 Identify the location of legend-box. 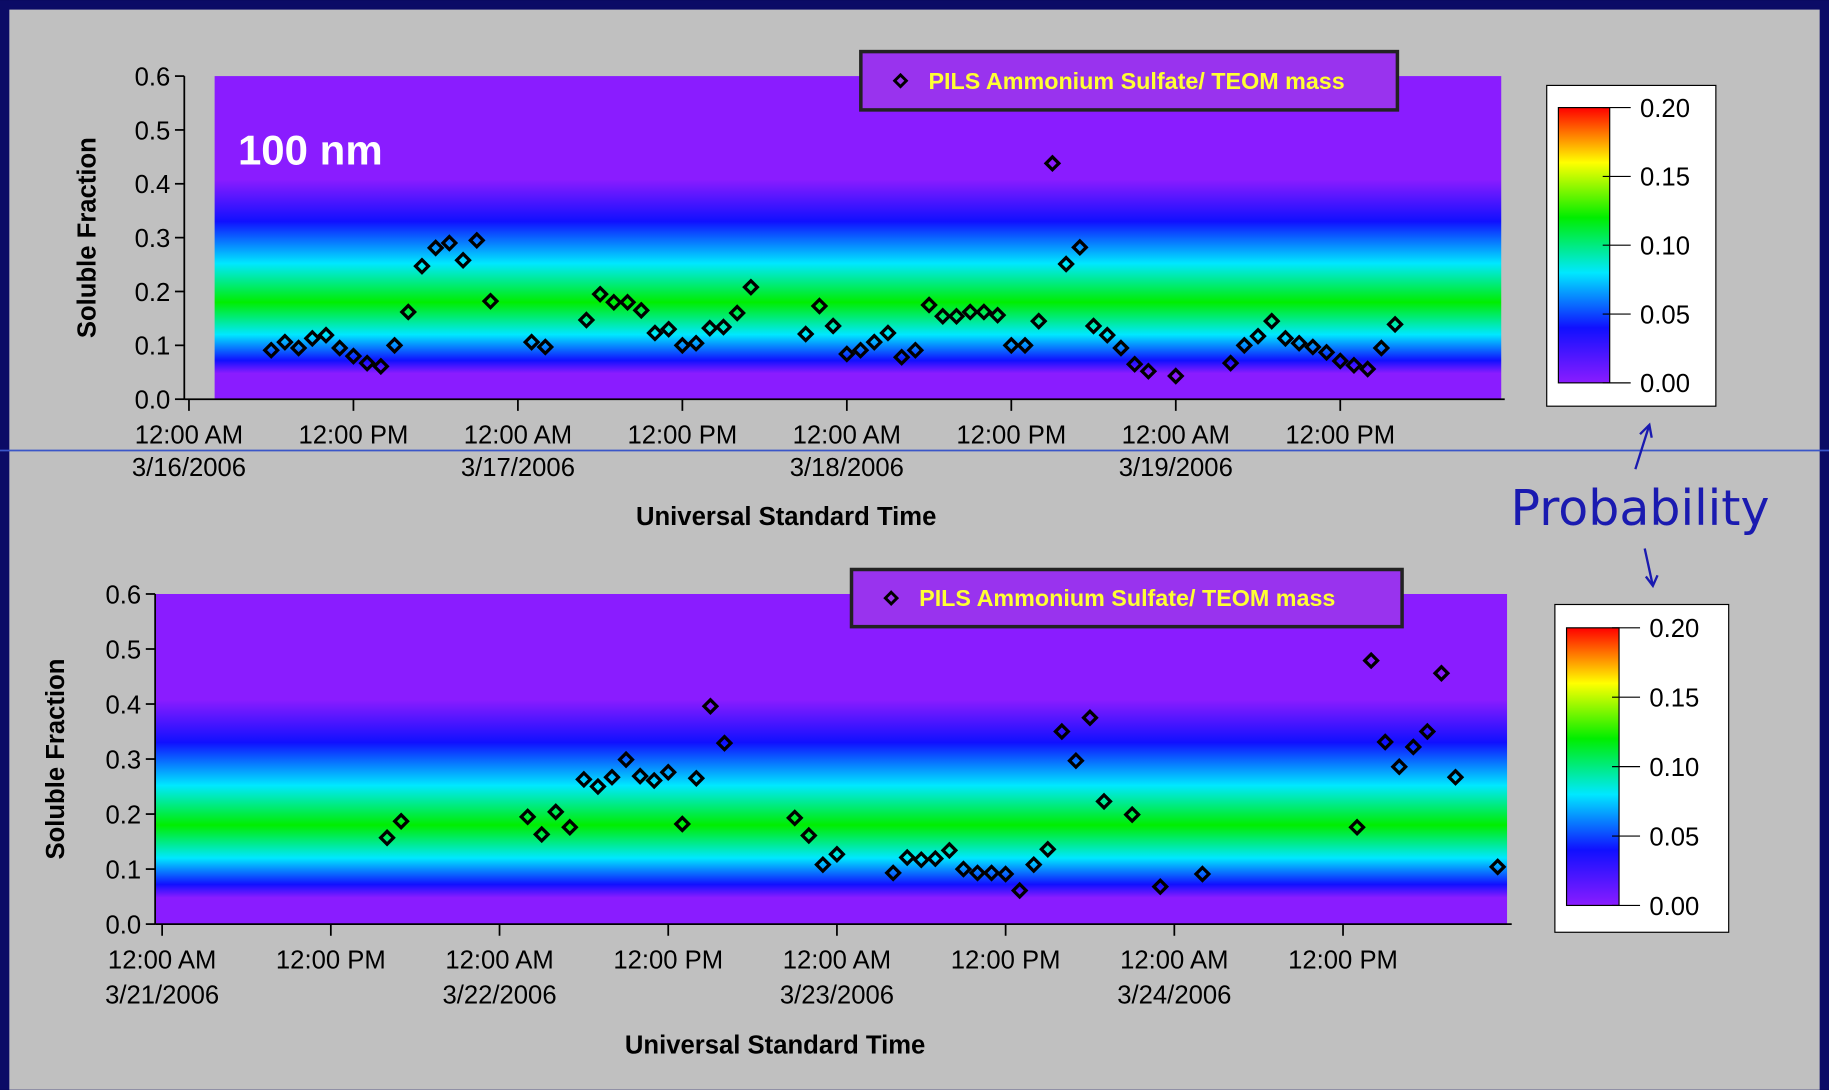
(1129, 80).